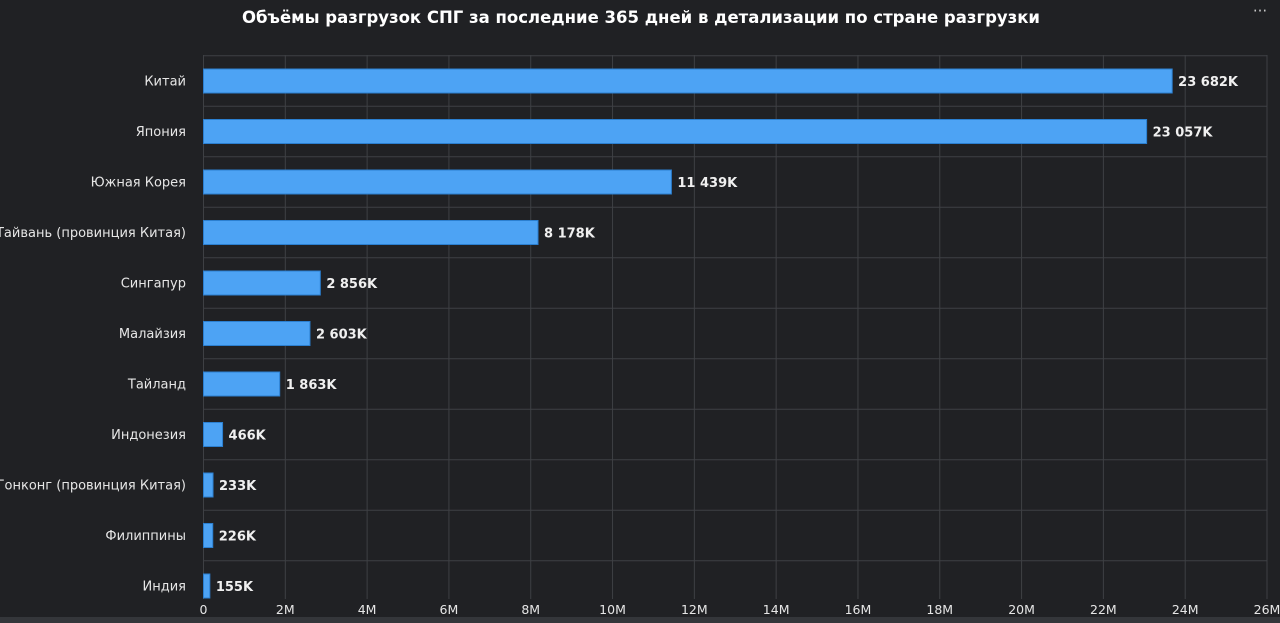  I want to click on value-label: 2 603K, so click(342, 335).